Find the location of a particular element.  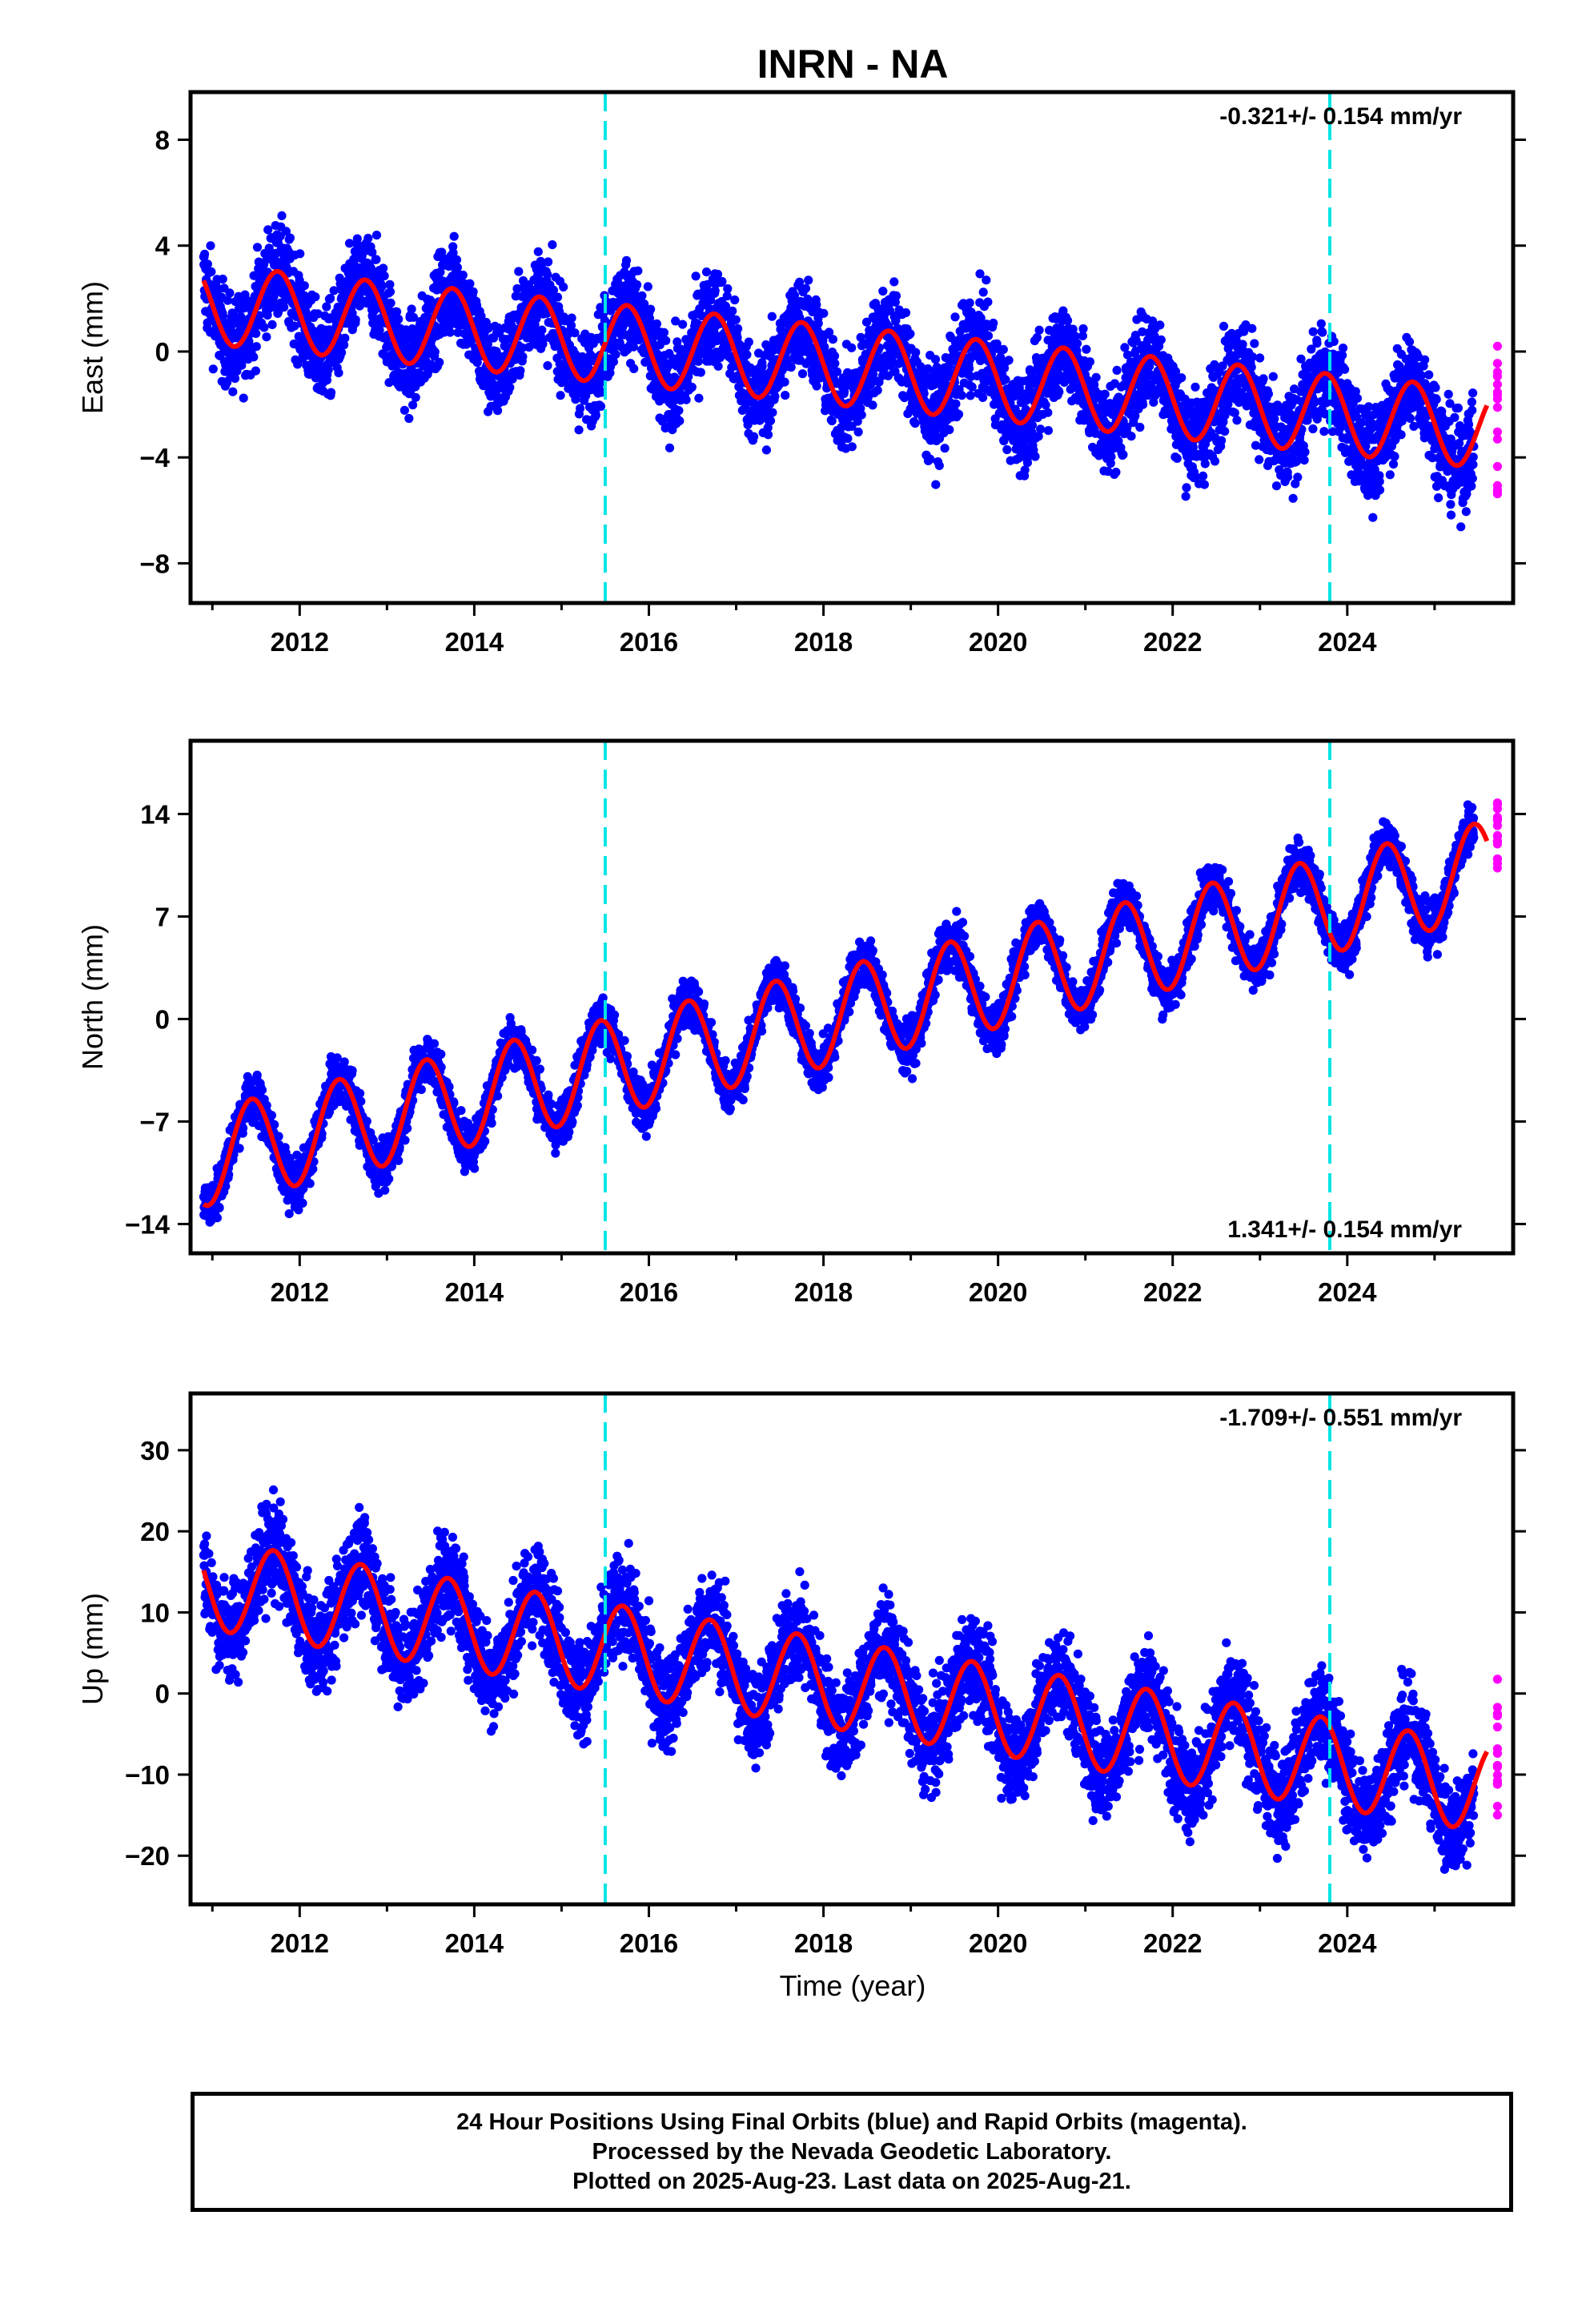

figure-title: INRN - NA is located at coordinates (853, 64).